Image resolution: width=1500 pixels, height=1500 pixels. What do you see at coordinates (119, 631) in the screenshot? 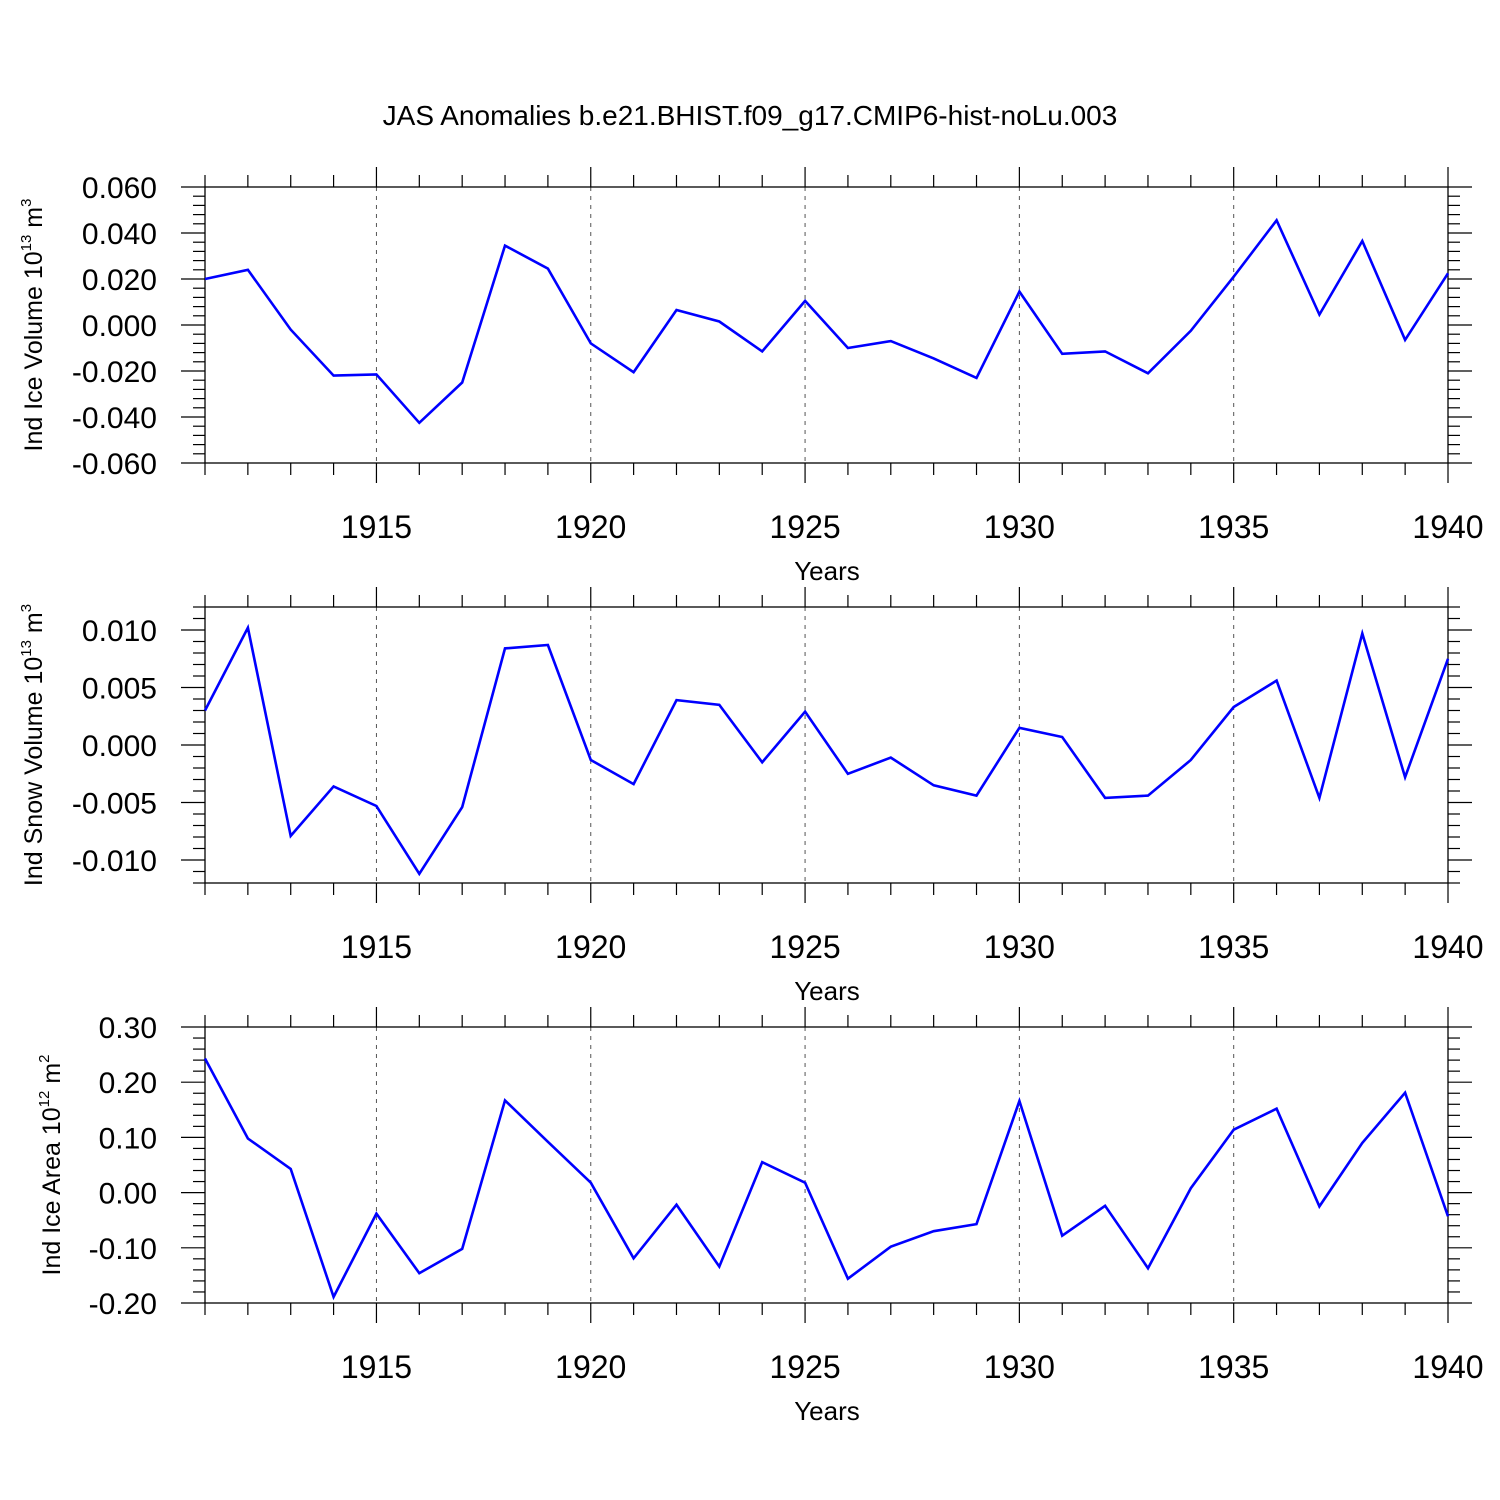
I see `y-tick-label: 0.010` at bounding box center [119, 631].